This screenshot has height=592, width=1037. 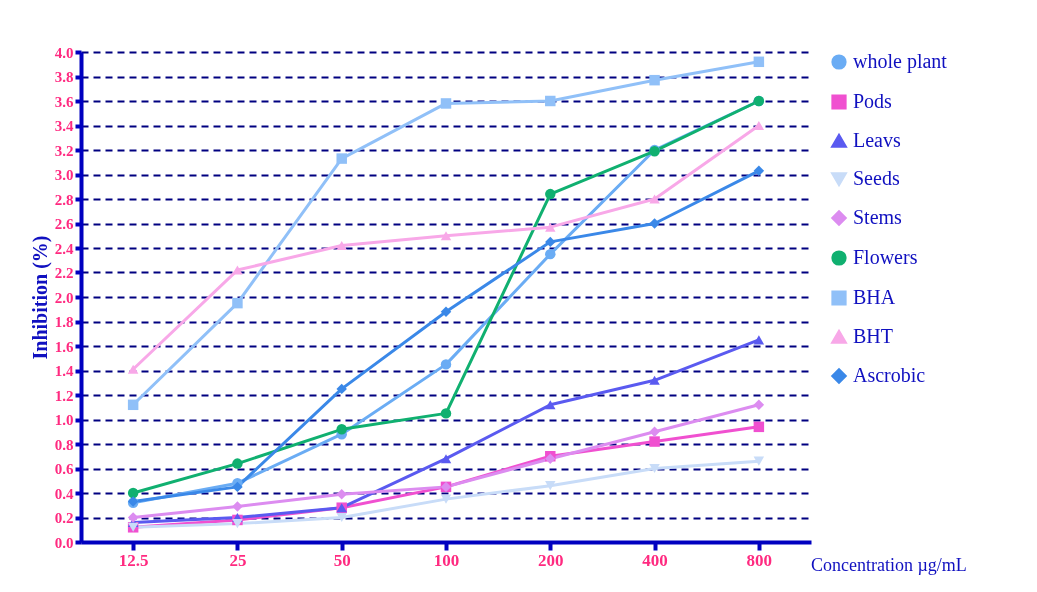 What do you see at coordinates (64, 150) in the screenshot?
I see `y-tick-label: 3.2` at bounding box center [64, 150].